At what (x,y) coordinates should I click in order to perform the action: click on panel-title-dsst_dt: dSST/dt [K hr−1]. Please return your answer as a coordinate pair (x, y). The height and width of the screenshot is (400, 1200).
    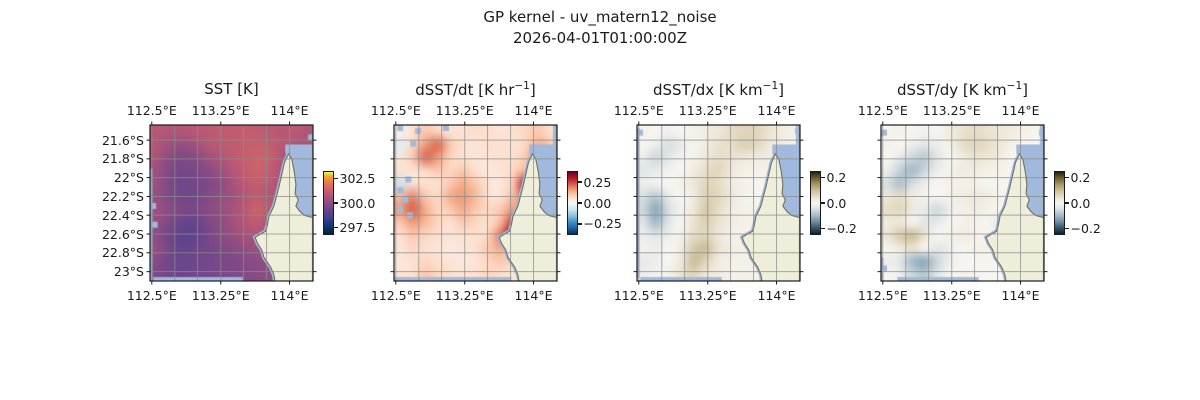
    Looking at the image, I should click on (476, 90).